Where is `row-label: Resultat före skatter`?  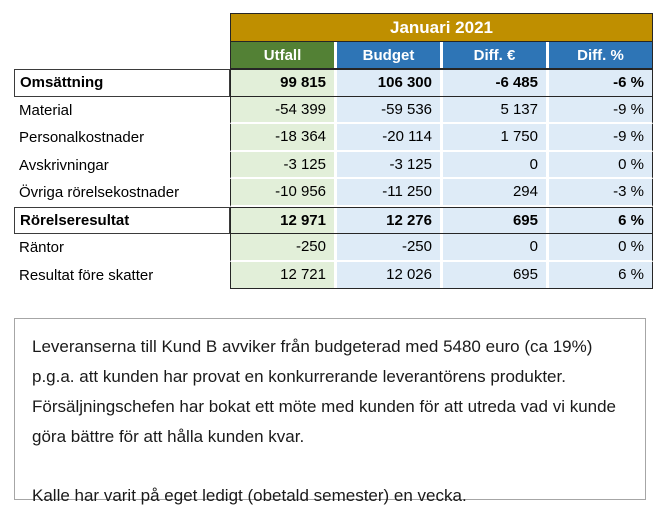 row-label: Resultat före skatter is located at coordinates (122, 275).